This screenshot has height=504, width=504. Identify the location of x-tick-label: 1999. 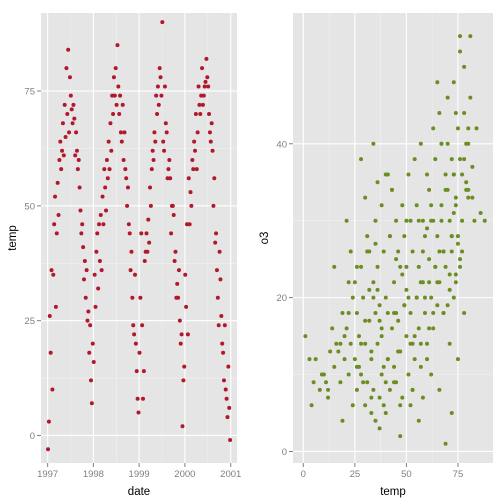
(139, 474).